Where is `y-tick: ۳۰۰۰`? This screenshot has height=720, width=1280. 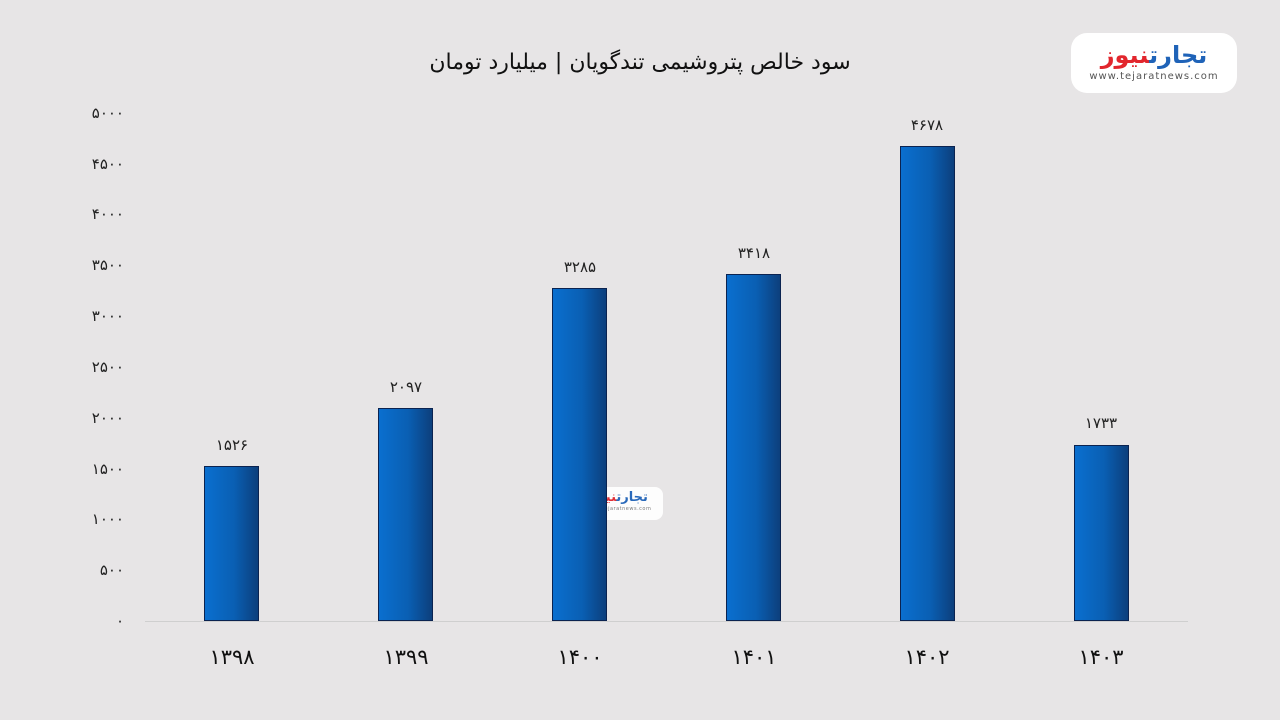 y-tick: ۳۰۰۰ is located at coordinates (107, 316).